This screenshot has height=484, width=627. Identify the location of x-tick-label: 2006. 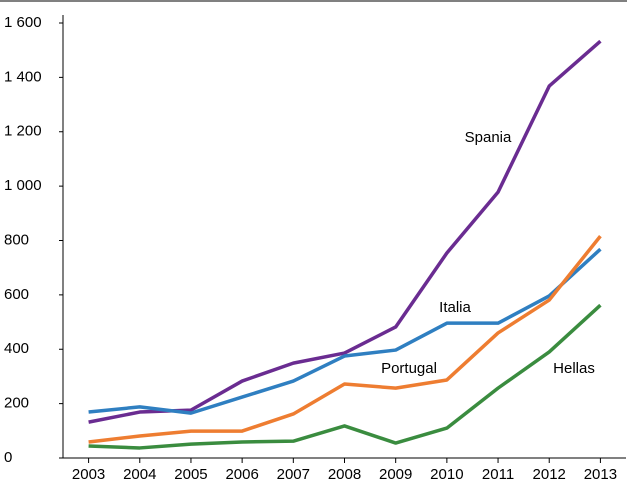
(241, 474).